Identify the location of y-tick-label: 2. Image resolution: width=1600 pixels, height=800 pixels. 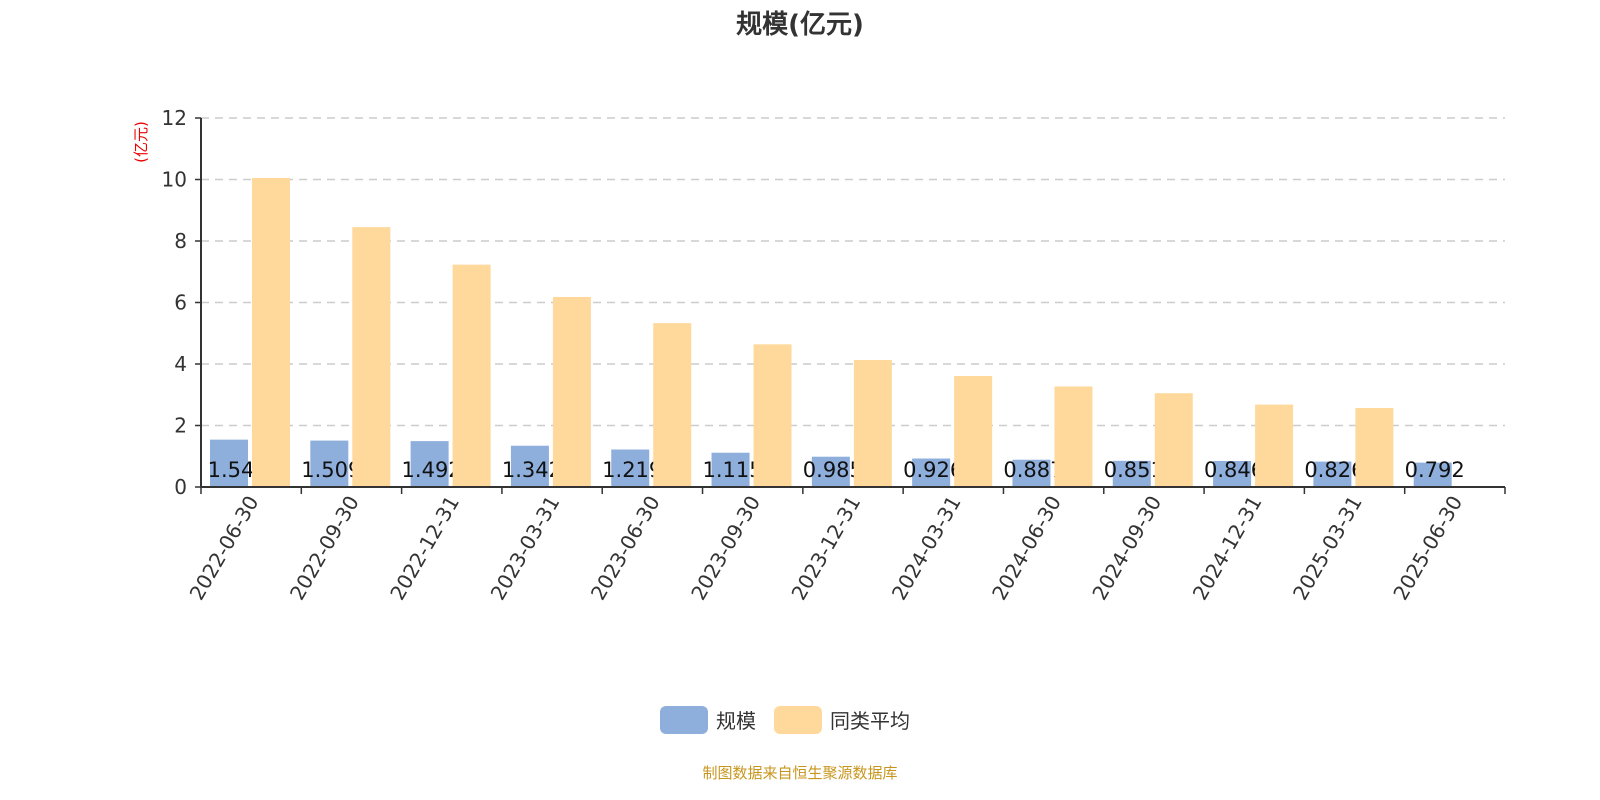
(180, 426).